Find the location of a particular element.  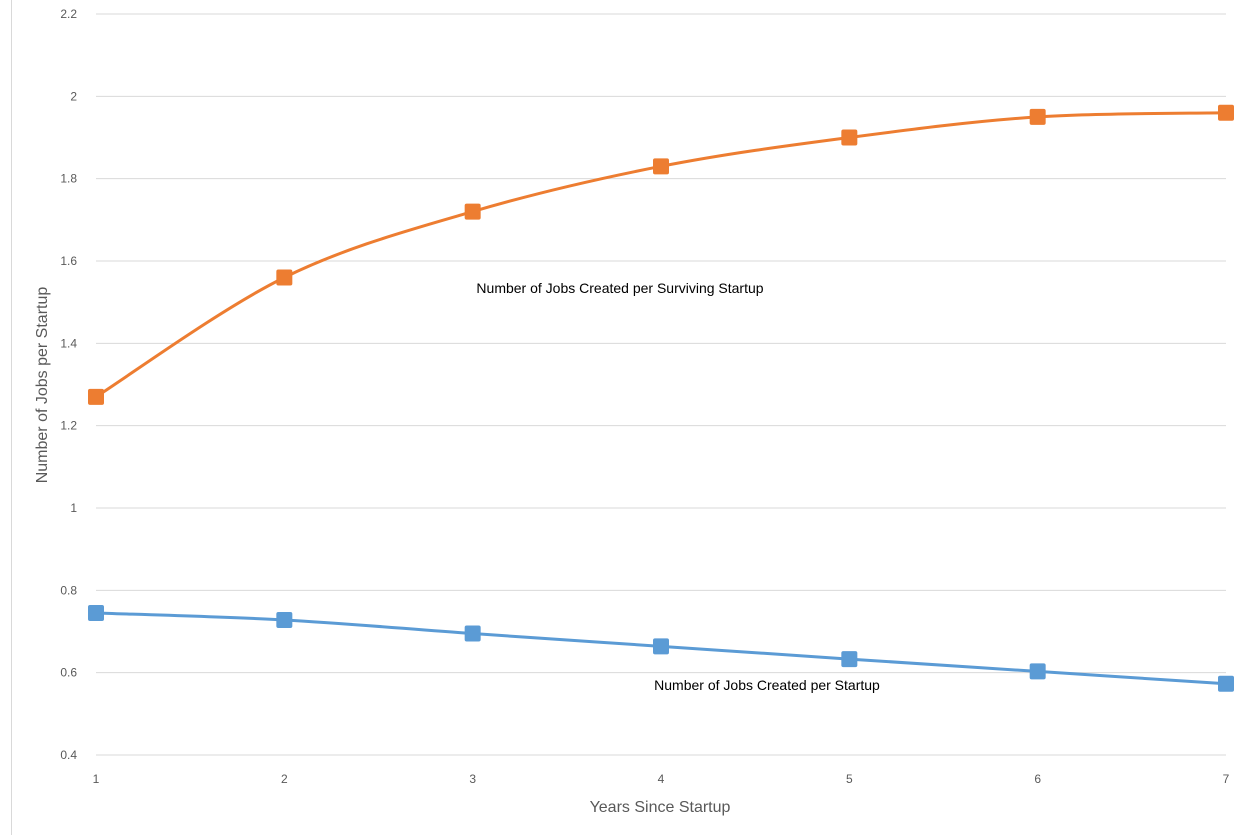

x-tick-label: 1 is located at coordinates (96, 779).